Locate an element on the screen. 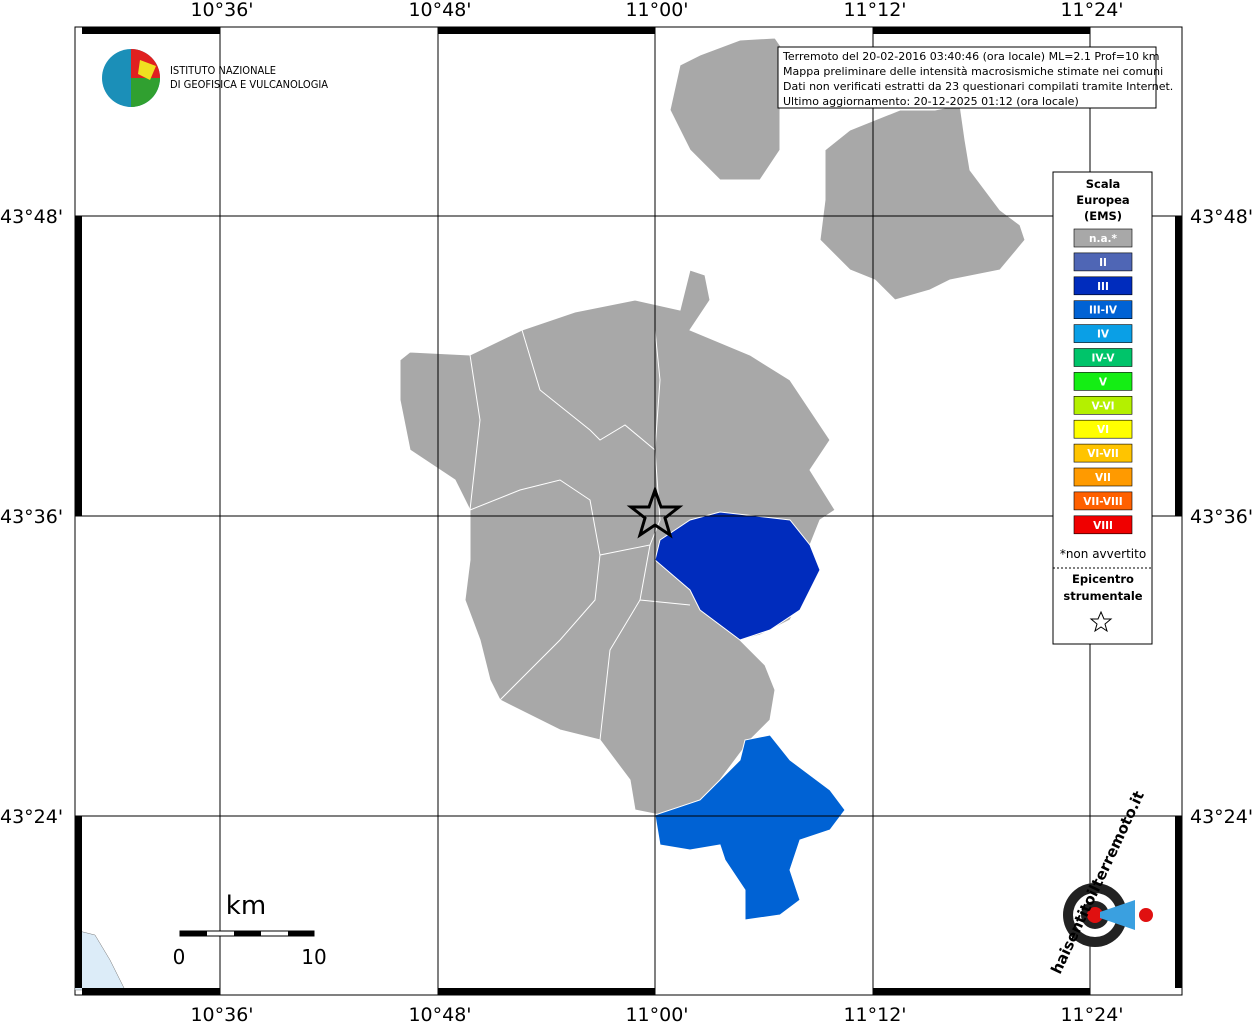 This screenshot has height=1024, width=1255. logo-beam is located at coordinates (1117, 915).